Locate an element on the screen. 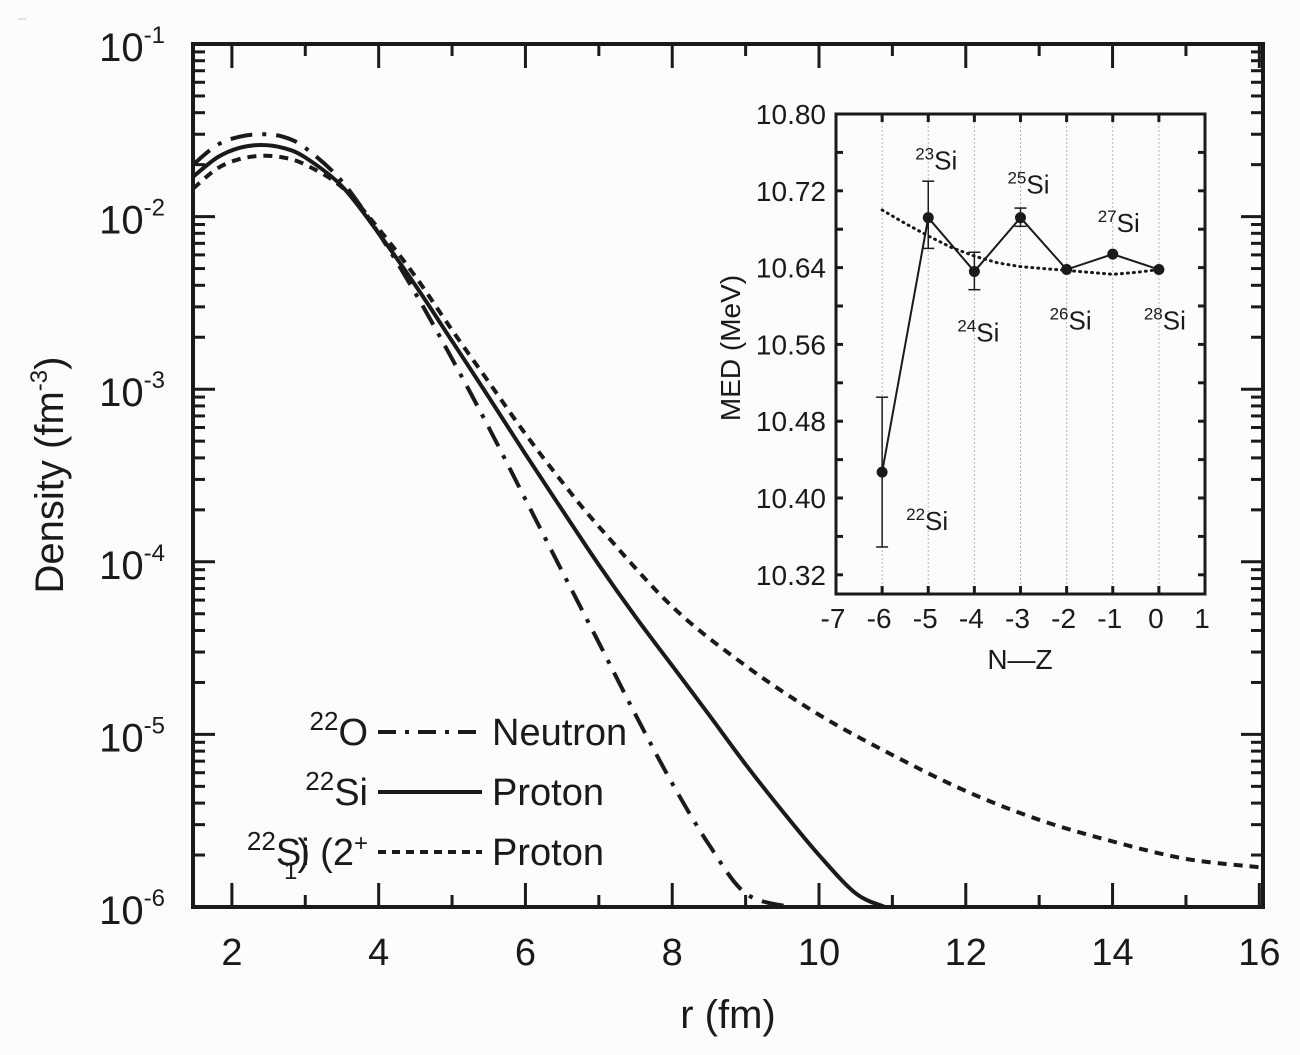 The image size is (1300, 1055). inset-x-tick-label: 1 is located at coordinates (1202, 618).